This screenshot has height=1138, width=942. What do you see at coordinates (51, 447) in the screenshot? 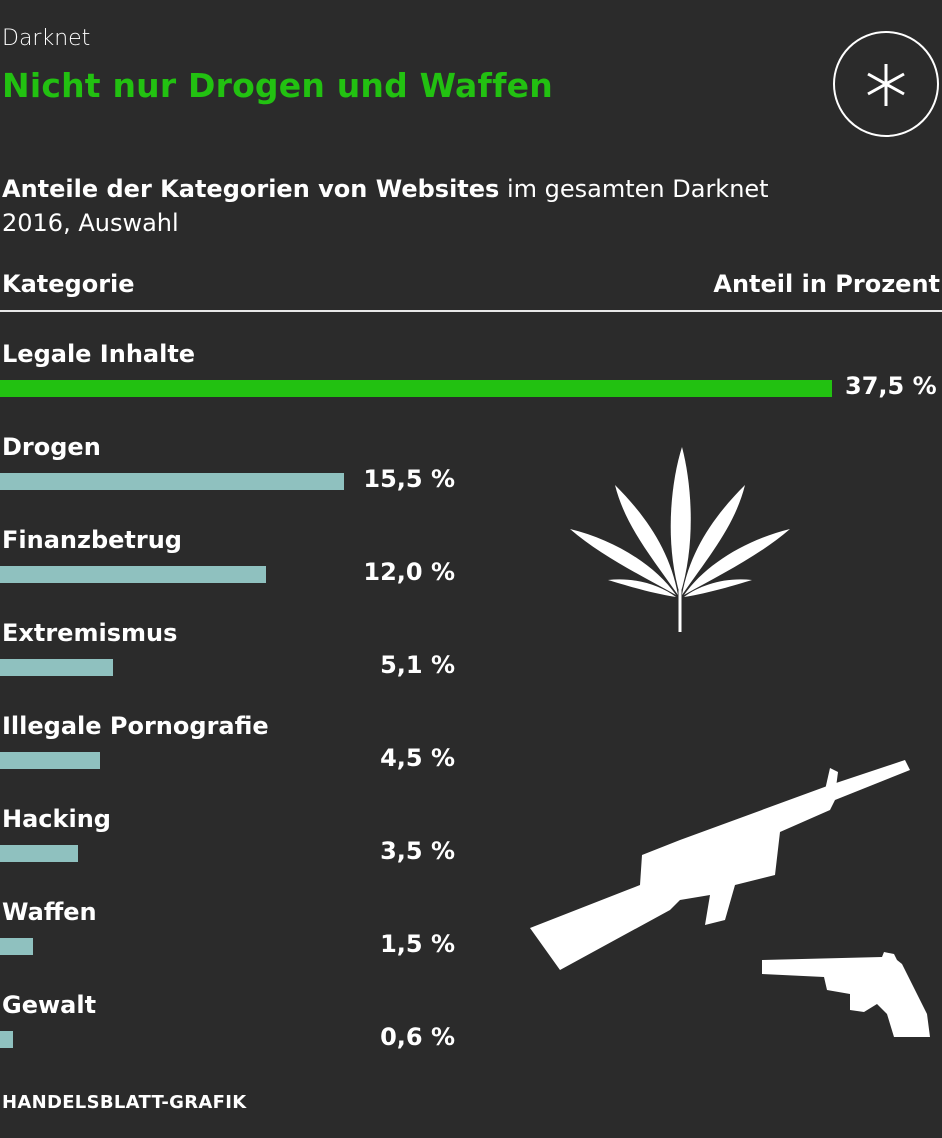
I see `category-label: Drogen` at bounding box center [51, 447].